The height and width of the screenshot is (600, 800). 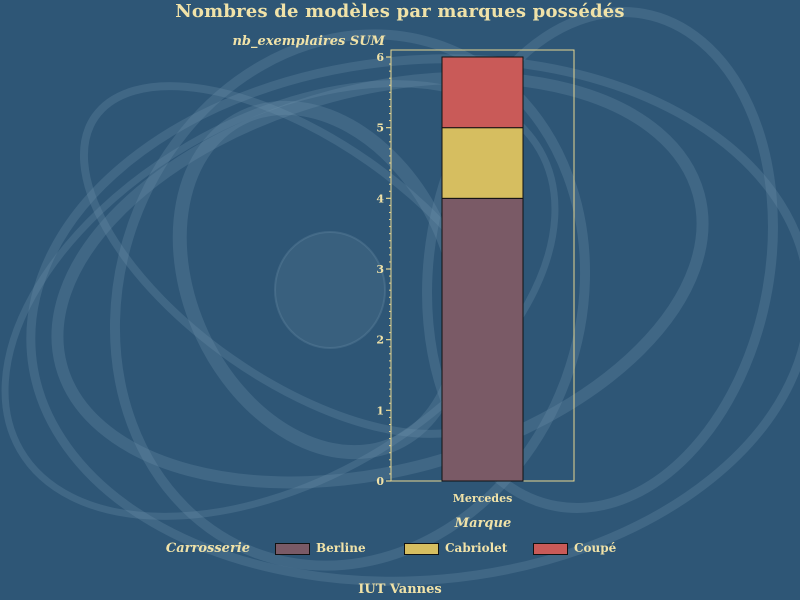 What do you see at coordinates (380, 340) in the screenshot?
I see `y-tick-label: 2` at bounding box center [380, 340].